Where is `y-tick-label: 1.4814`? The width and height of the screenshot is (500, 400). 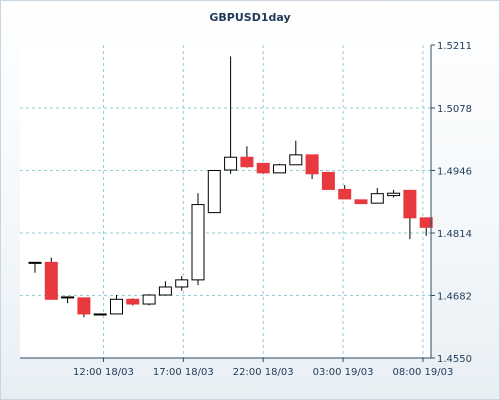
y-tick-label: 1.4814 is located at coordinates (454, 234).